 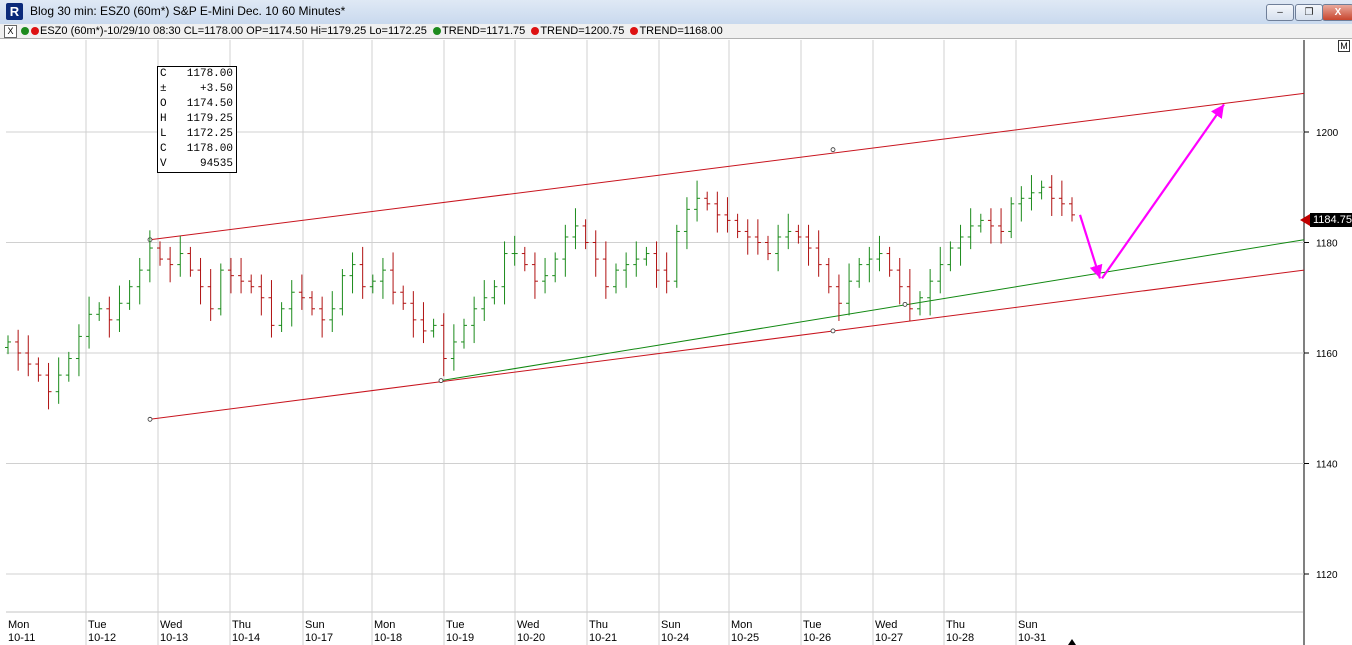 I want to click on close-button: X, so click(x=1337, y=12).